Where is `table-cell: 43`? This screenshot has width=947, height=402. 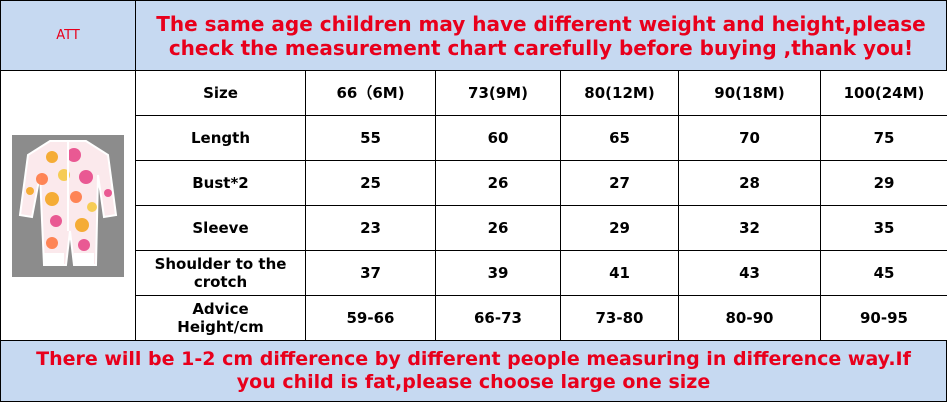 table-cell: 43 is located at coordinates (749, 273).